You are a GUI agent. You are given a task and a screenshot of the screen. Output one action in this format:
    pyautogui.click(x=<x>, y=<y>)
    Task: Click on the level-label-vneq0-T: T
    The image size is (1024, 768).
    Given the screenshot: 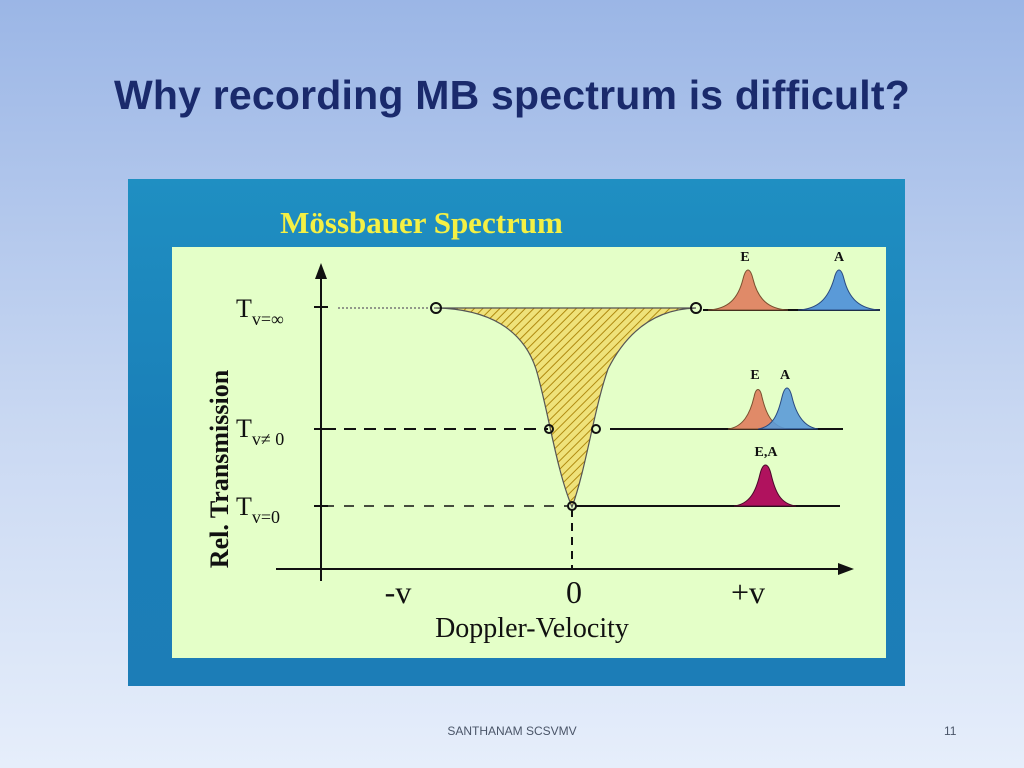 What is the action you would take?
    pyautogui.click(x=244, y=428)
    